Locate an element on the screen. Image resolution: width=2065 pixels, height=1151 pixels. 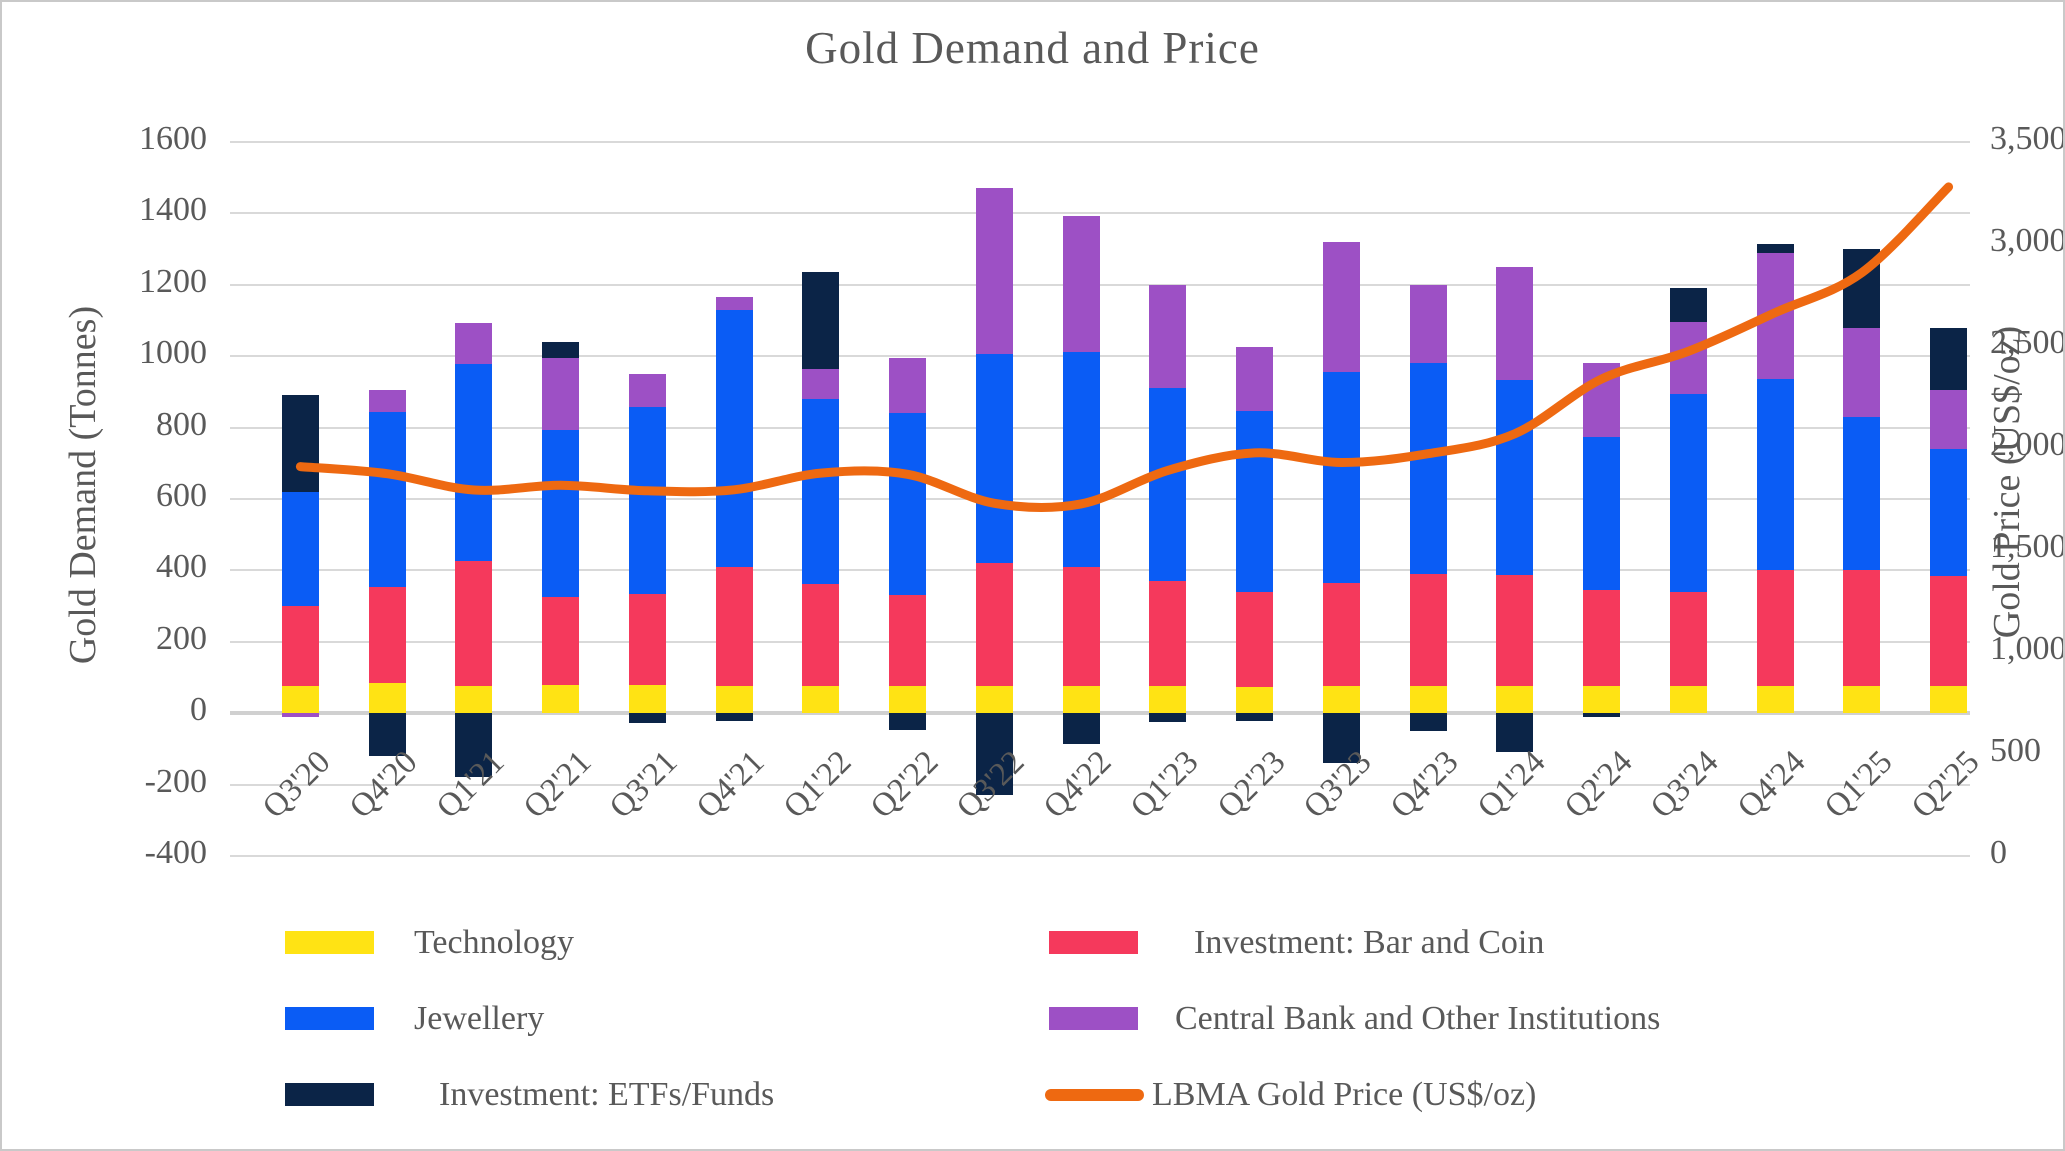
y-tick-label-left: 1400 is located at coordinates (173, 210).